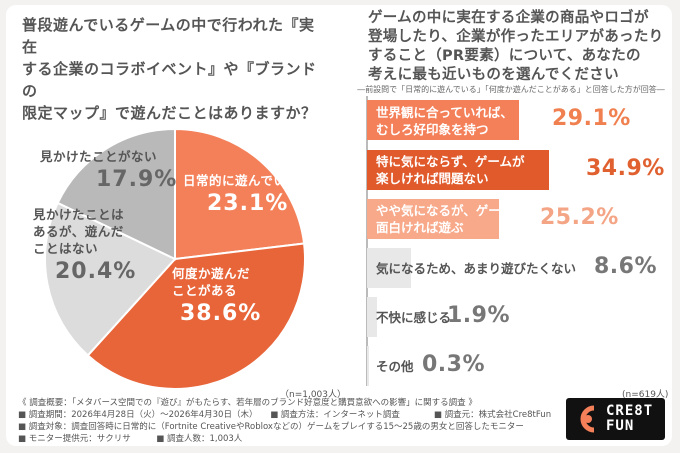 This screenshot has height=453, width=680. I want to click on pie-slice-seen, so click(110, 279).